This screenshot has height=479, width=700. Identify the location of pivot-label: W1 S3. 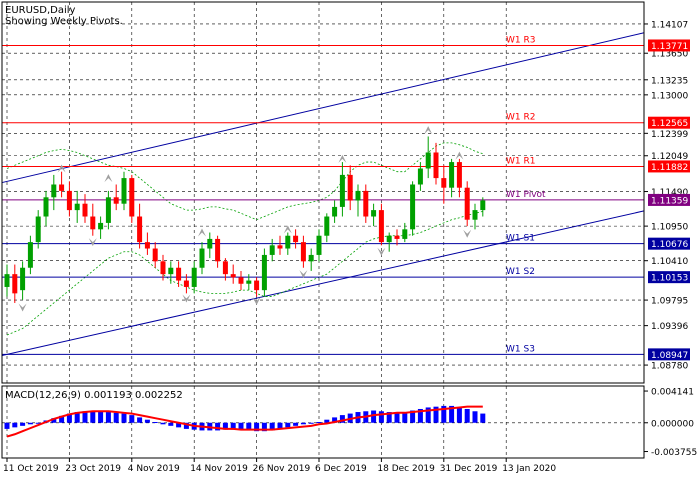
(520, 349).